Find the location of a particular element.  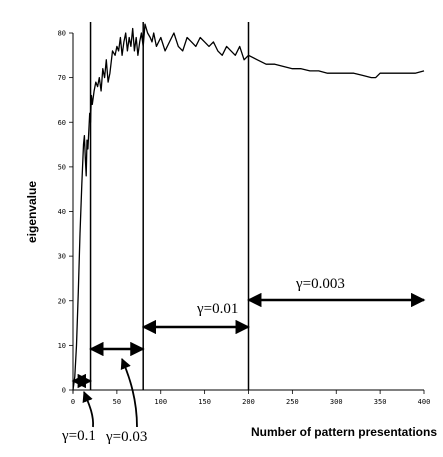

x-tick-label: 250 is located at coordinates (292, 402).